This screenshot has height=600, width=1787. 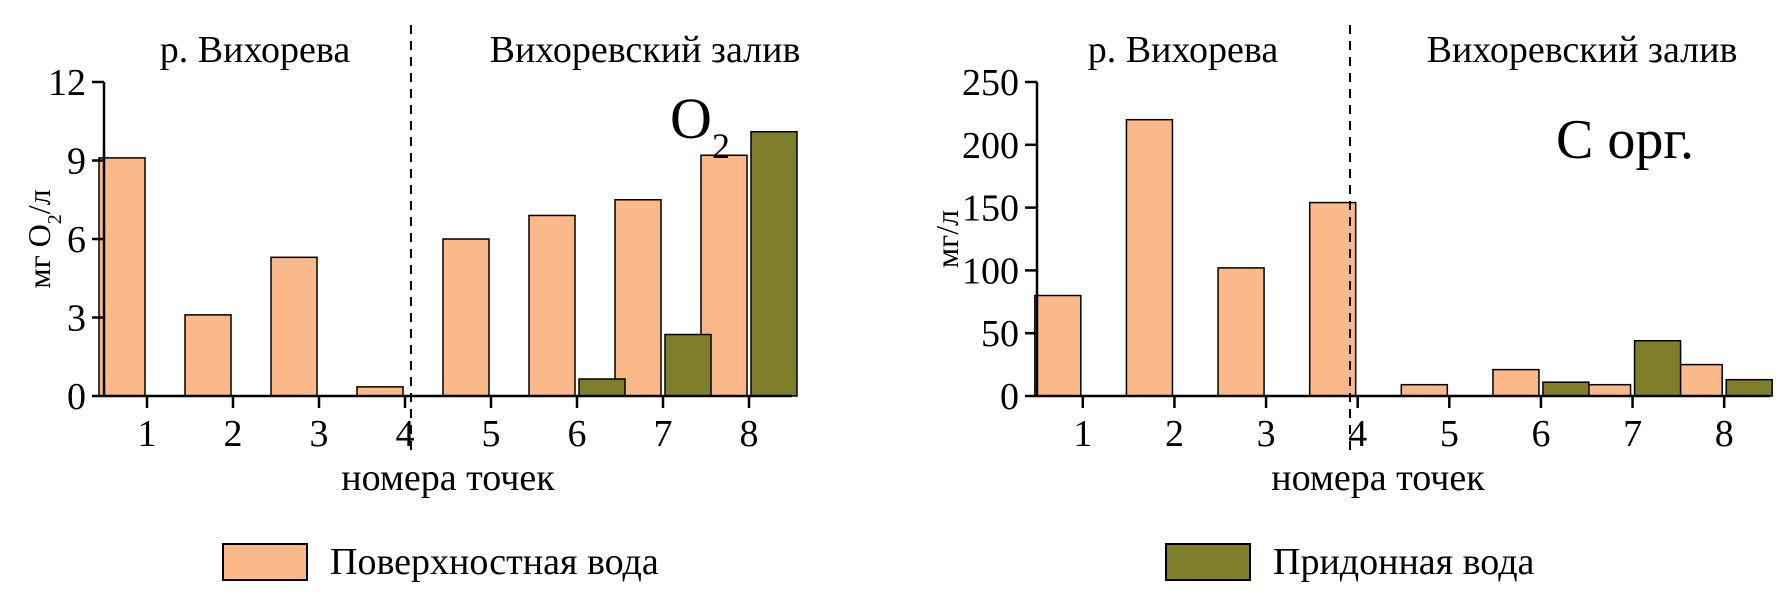 I want to click on y-axis-label: мг/л, so click(x=947, y=239).